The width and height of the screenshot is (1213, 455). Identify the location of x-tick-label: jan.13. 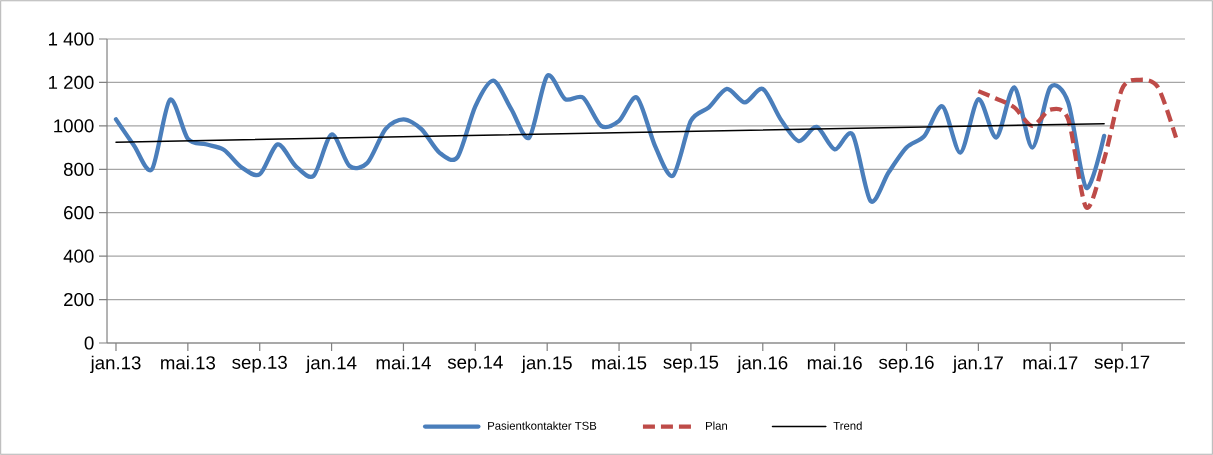
(115, 364).